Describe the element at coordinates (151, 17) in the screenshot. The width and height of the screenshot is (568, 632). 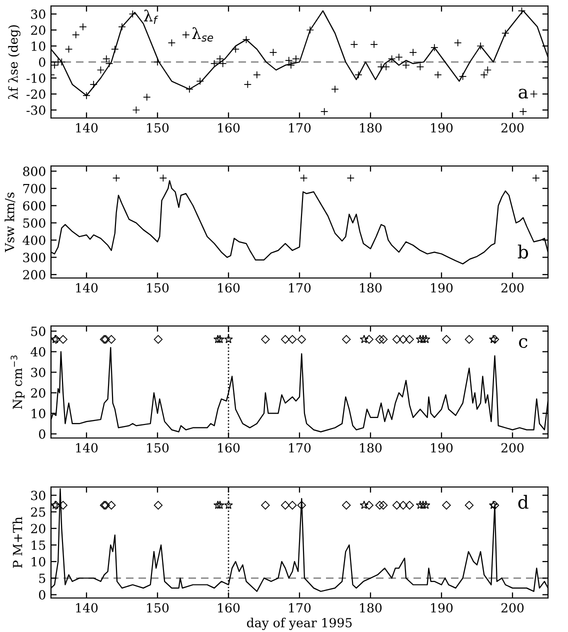
I see `annotation: λ$_{f}$` at that location.